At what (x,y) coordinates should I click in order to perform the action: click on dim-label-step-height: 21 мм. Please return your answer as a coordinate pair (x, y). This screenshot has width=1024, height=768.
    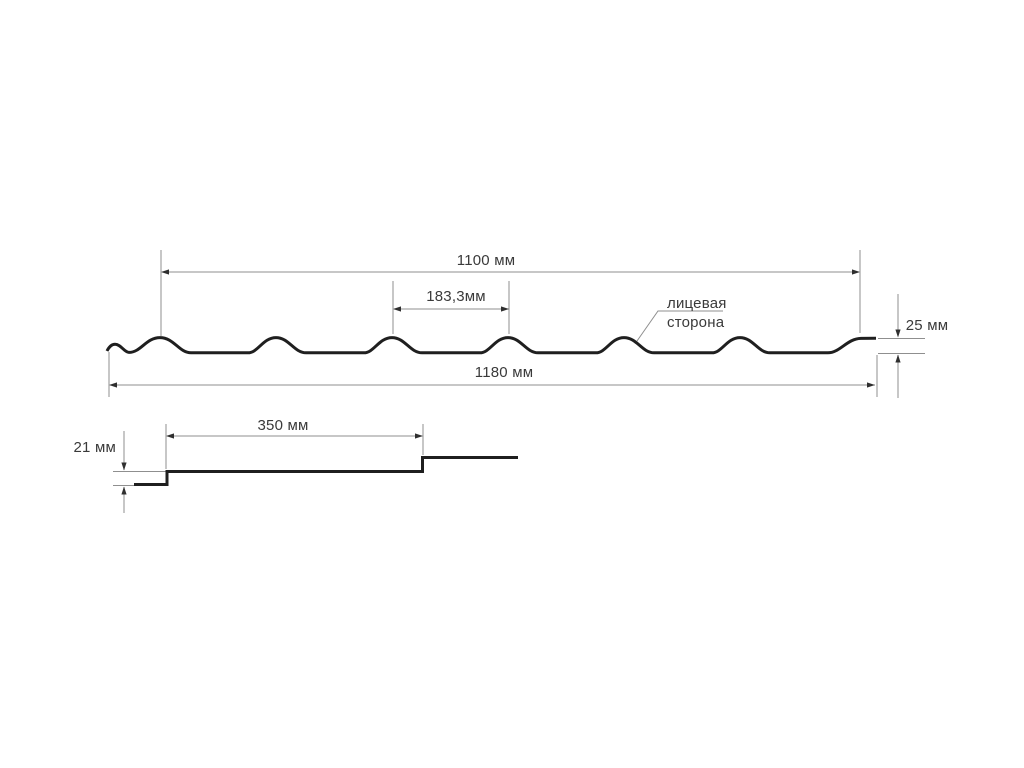
    Looking at the image, I should click on (95, 447).